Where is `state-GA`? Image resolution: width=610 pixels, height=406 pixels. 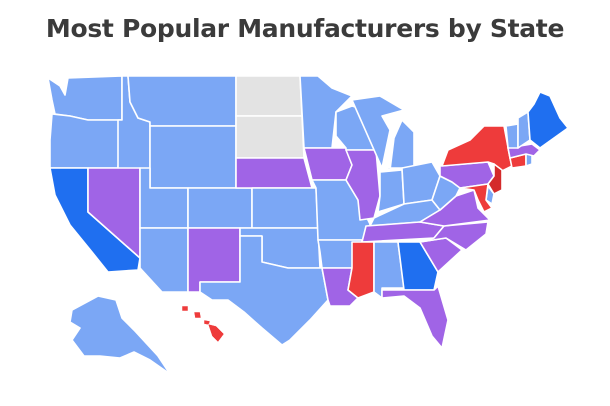 state-GA is located at coordinates (418, 266).